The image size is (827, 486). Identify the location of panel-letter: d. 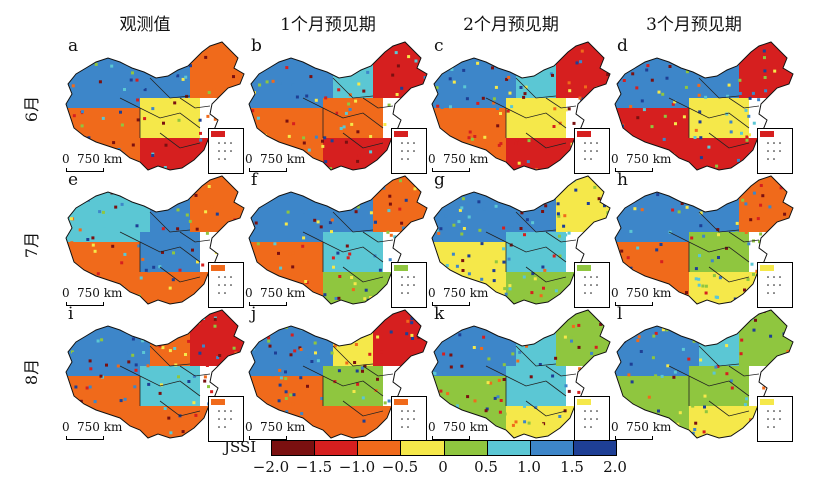
(622, 46).